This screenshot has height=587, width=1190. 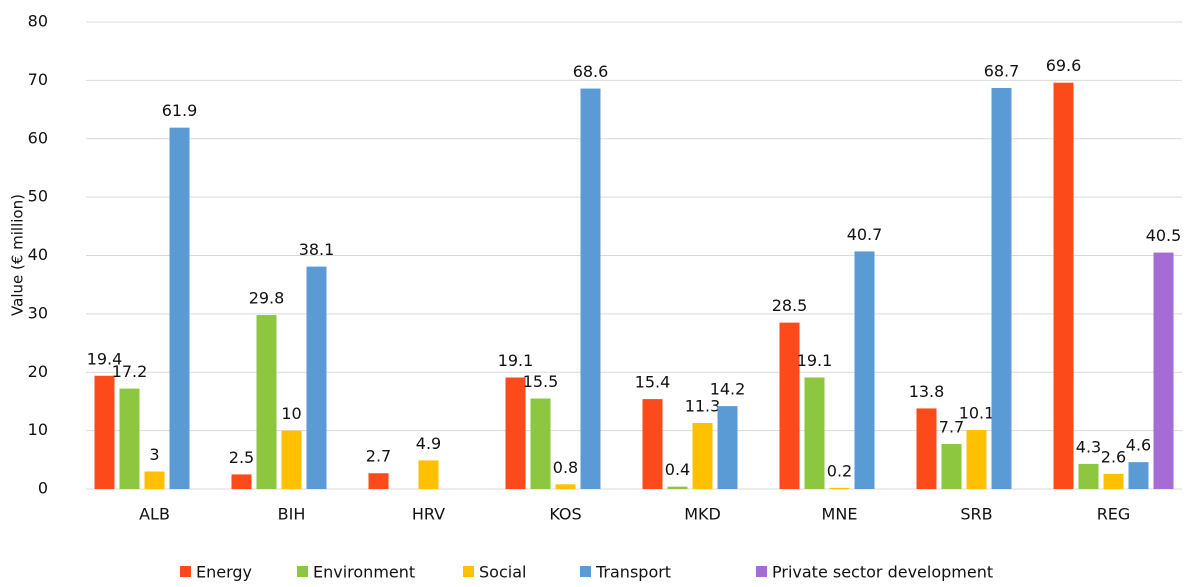 What do you see at coordinates (677, 469) in the screenshot?
I see `data-label: 0.4` at bounding box center [677, 469].